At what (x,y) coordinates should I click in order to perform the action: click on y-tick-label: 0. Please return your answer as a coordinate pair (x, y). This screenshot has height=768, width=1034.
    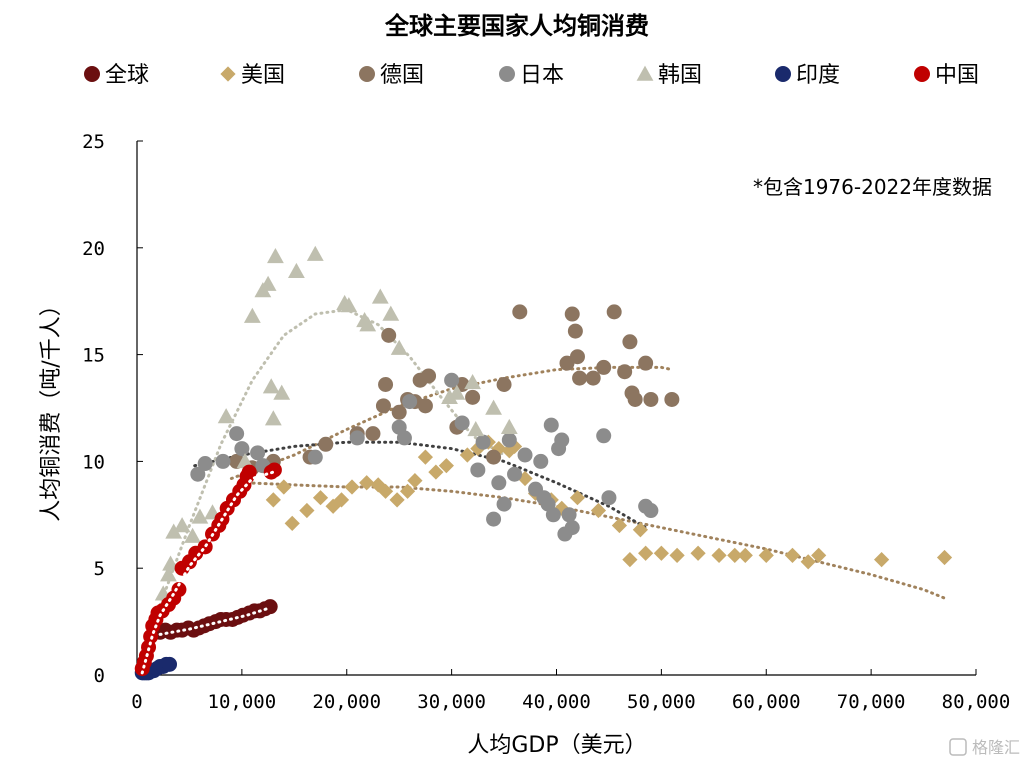
    Looking at the image, I should click on (99, 676).